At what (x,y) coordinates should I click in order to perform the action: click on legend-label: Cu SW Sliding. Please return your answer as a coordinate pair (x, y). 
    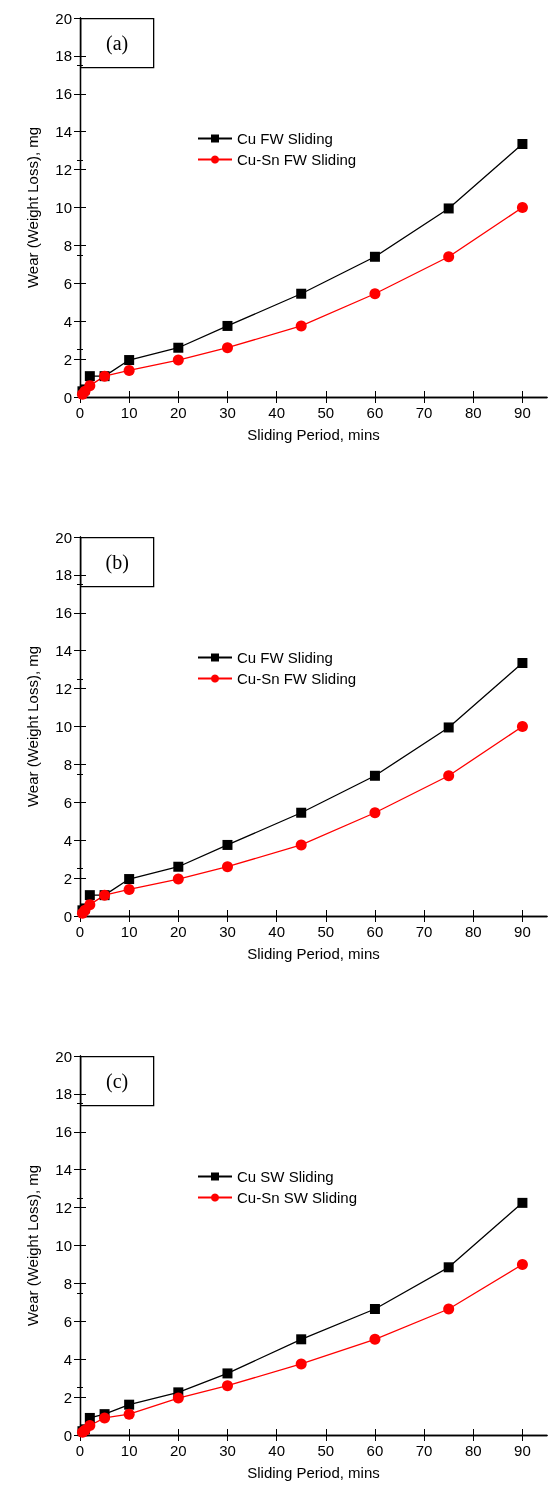
    Looking at the image, I should click on (285, 1176).